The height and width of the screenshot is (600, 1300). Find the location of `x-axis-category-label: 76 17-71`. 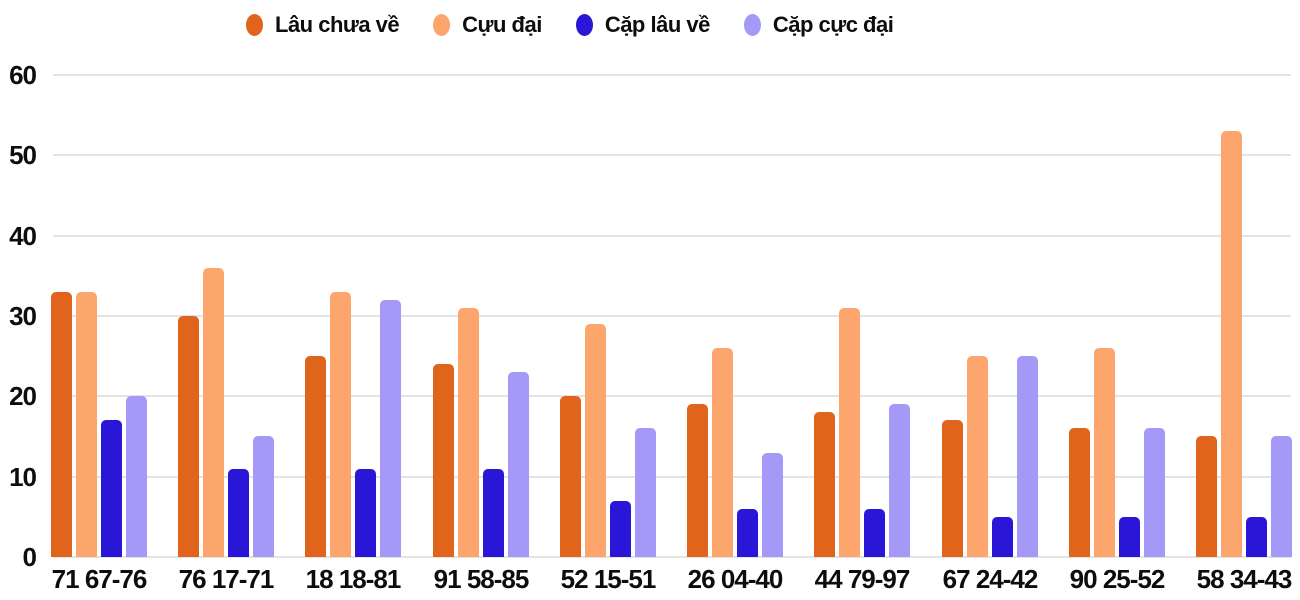

x-axis-category-label: 76 17-71 is located at coordinates (226, 579).